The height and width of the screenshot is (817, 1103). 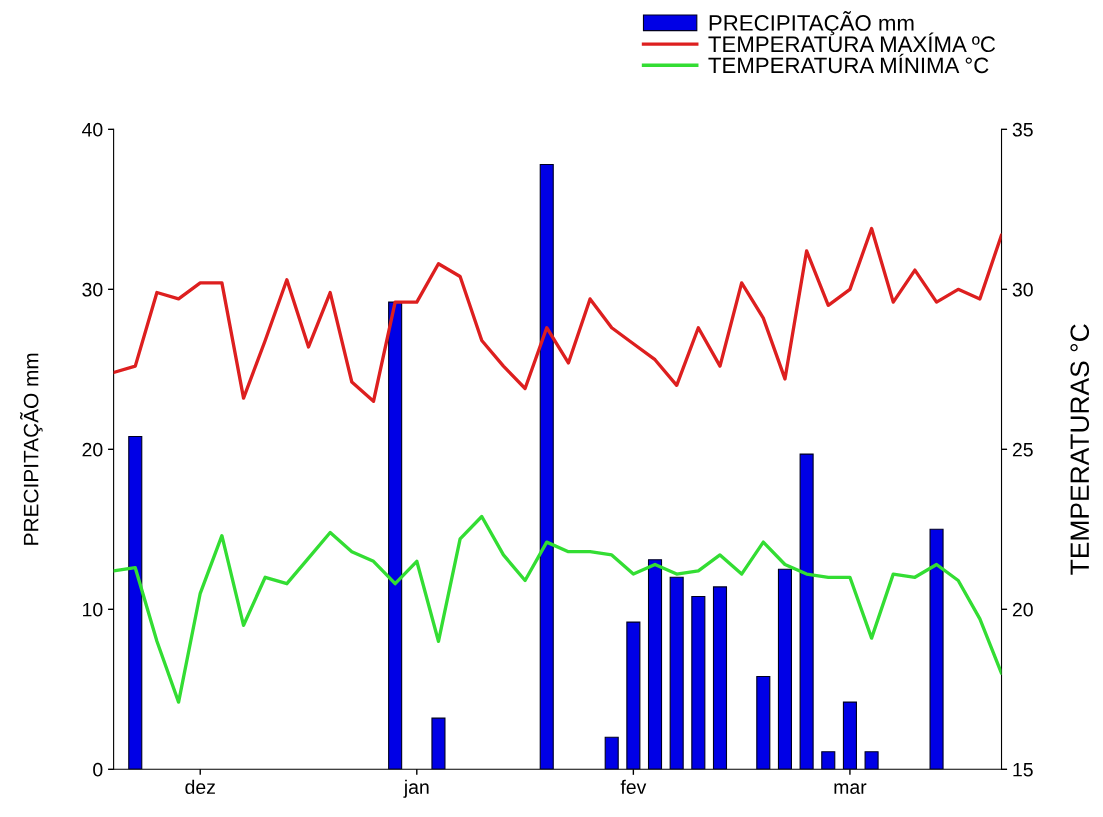 I want to click on y-tick-label: 10, so click(x=93, y=609).